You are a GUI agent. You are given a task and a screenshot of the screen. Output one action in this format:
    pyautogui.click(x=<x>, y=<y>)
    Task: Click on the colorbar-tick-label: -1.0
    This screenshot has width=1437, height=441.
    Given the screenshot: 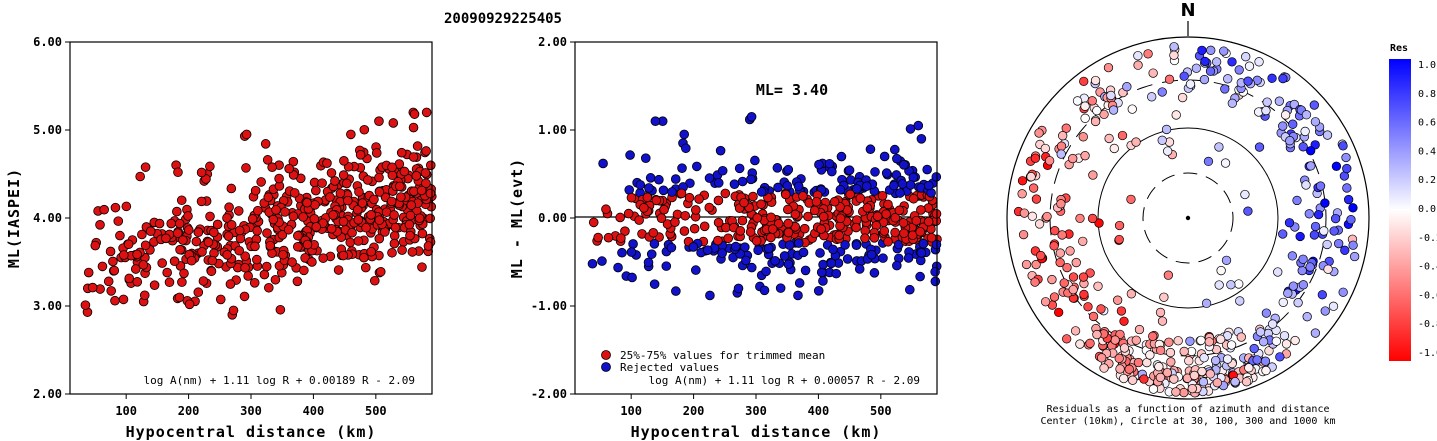 What is the action you would take?
    pyautogui.click(x=1427, y=353)
    